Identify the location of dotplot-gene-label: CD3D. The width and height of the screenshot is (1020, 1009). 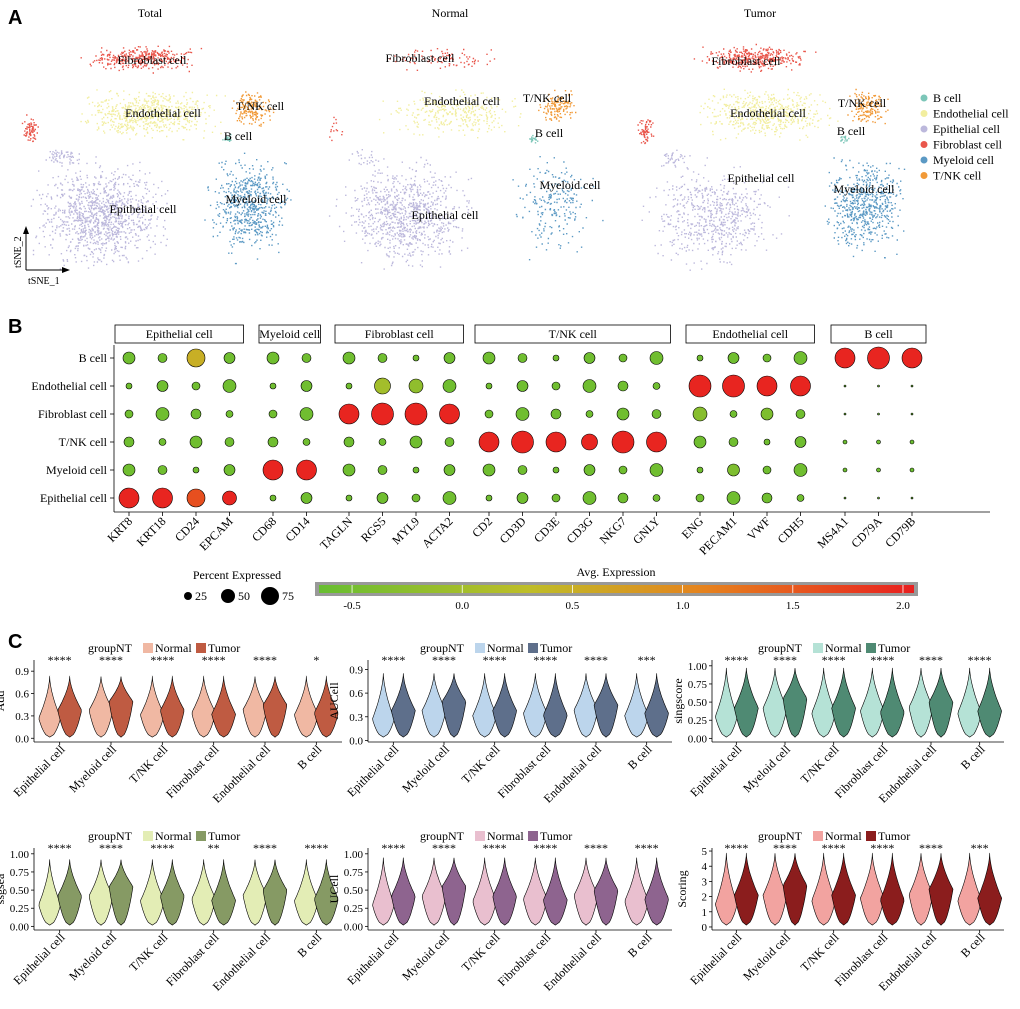
(513, 530).